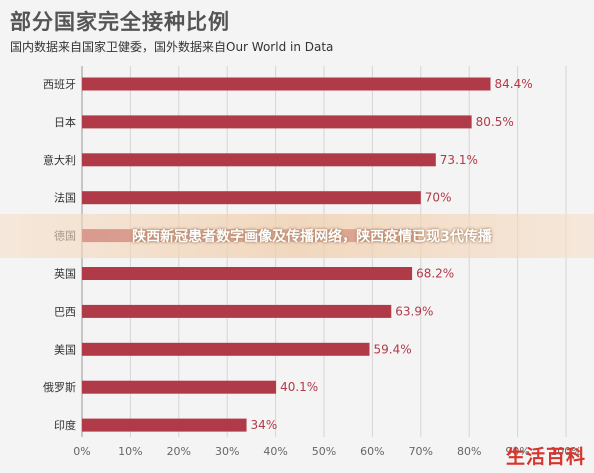 The image size is (594, 473). What do you see at coordinates (421, 451) in the screenshot?
I see `x-tick-label: 70%` at bounding box center [421, 451].